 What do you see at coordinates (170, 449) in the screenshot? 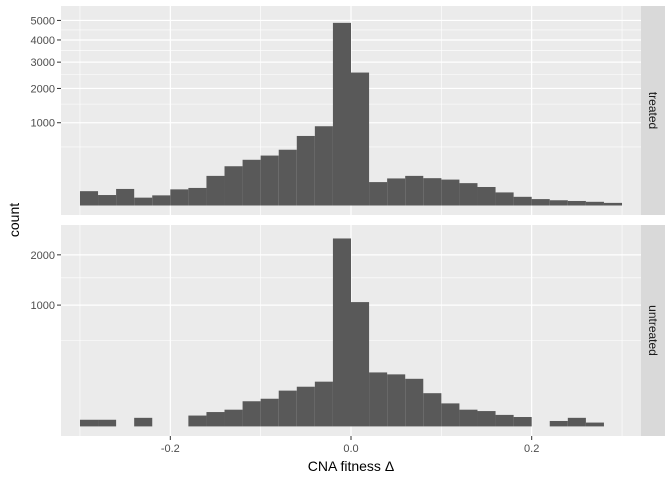
I see `x-tick-label: -0.2` at bounding box center [170, 449].